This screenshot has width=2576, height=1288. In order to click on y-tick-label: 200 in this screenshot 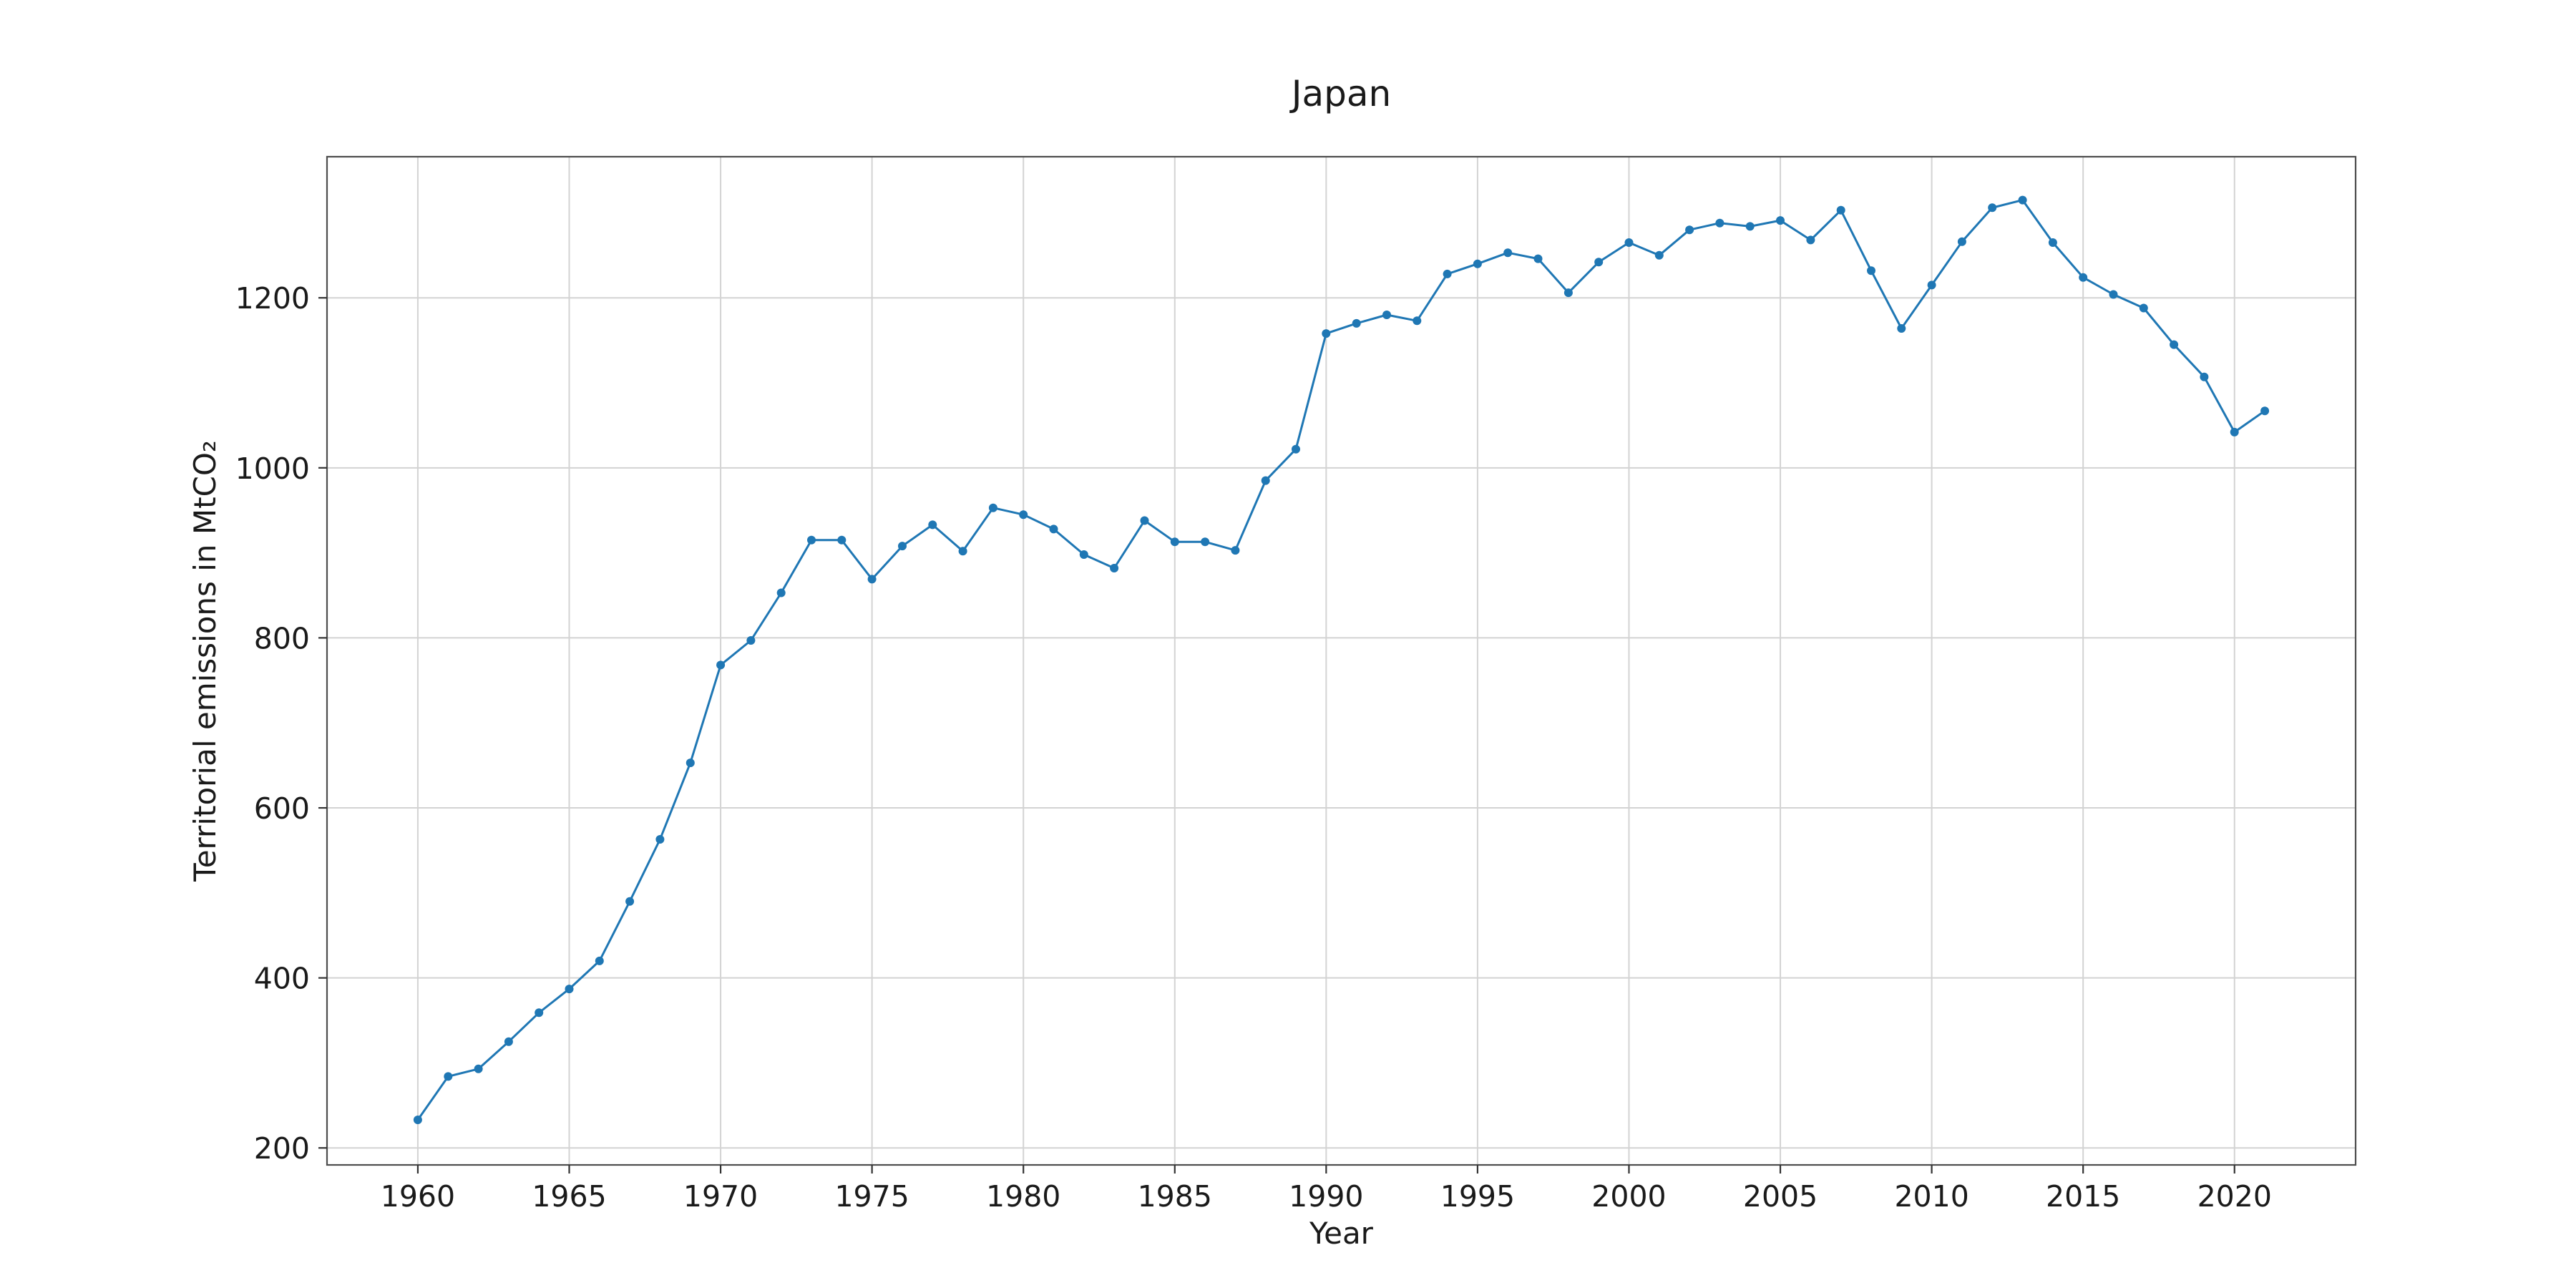, I will do `click(282, 1148)`.